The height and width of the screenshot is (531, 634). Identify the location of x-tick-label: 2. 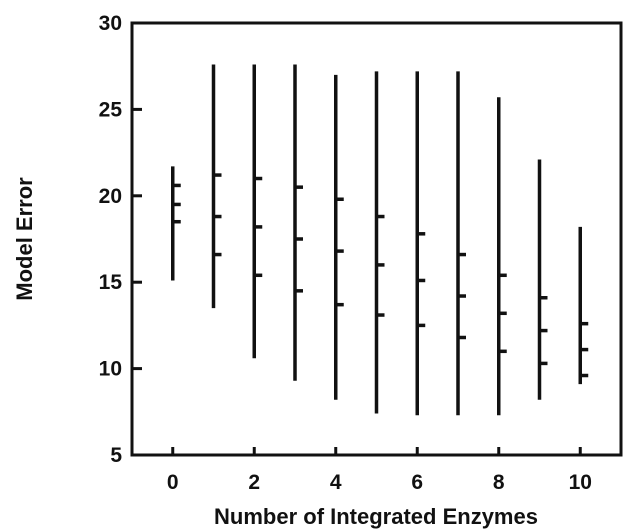
(254, 482).